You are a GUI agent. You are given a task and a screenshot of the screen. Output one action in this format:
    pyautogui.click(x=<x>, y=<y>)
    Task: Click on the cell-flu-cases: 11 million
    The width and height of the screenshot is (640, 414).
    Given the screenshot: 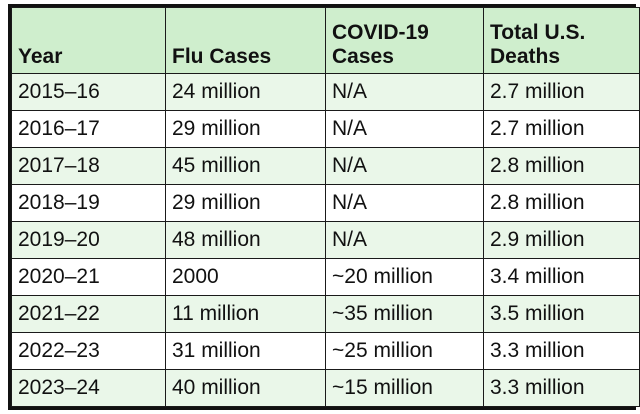 What is the action you would take?
    pyautogui.click(x=245, y=314)
    